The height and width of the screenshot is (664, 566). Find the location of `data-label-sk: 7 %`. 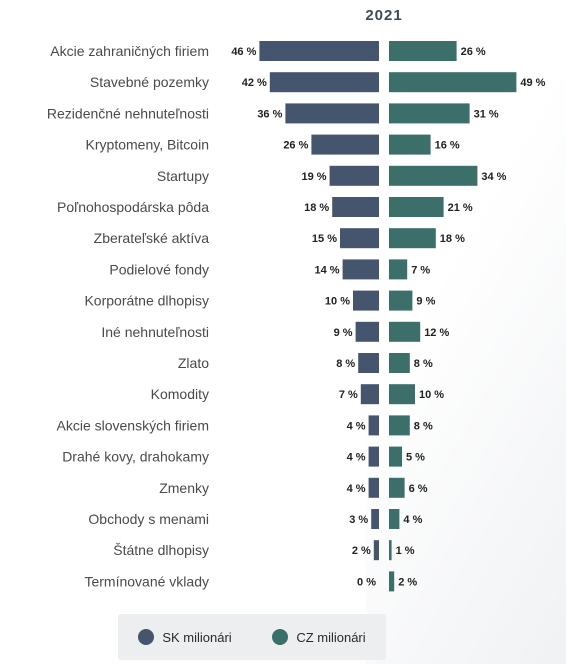

data-label-sk: 7 % is located at coordinates (348, 395).